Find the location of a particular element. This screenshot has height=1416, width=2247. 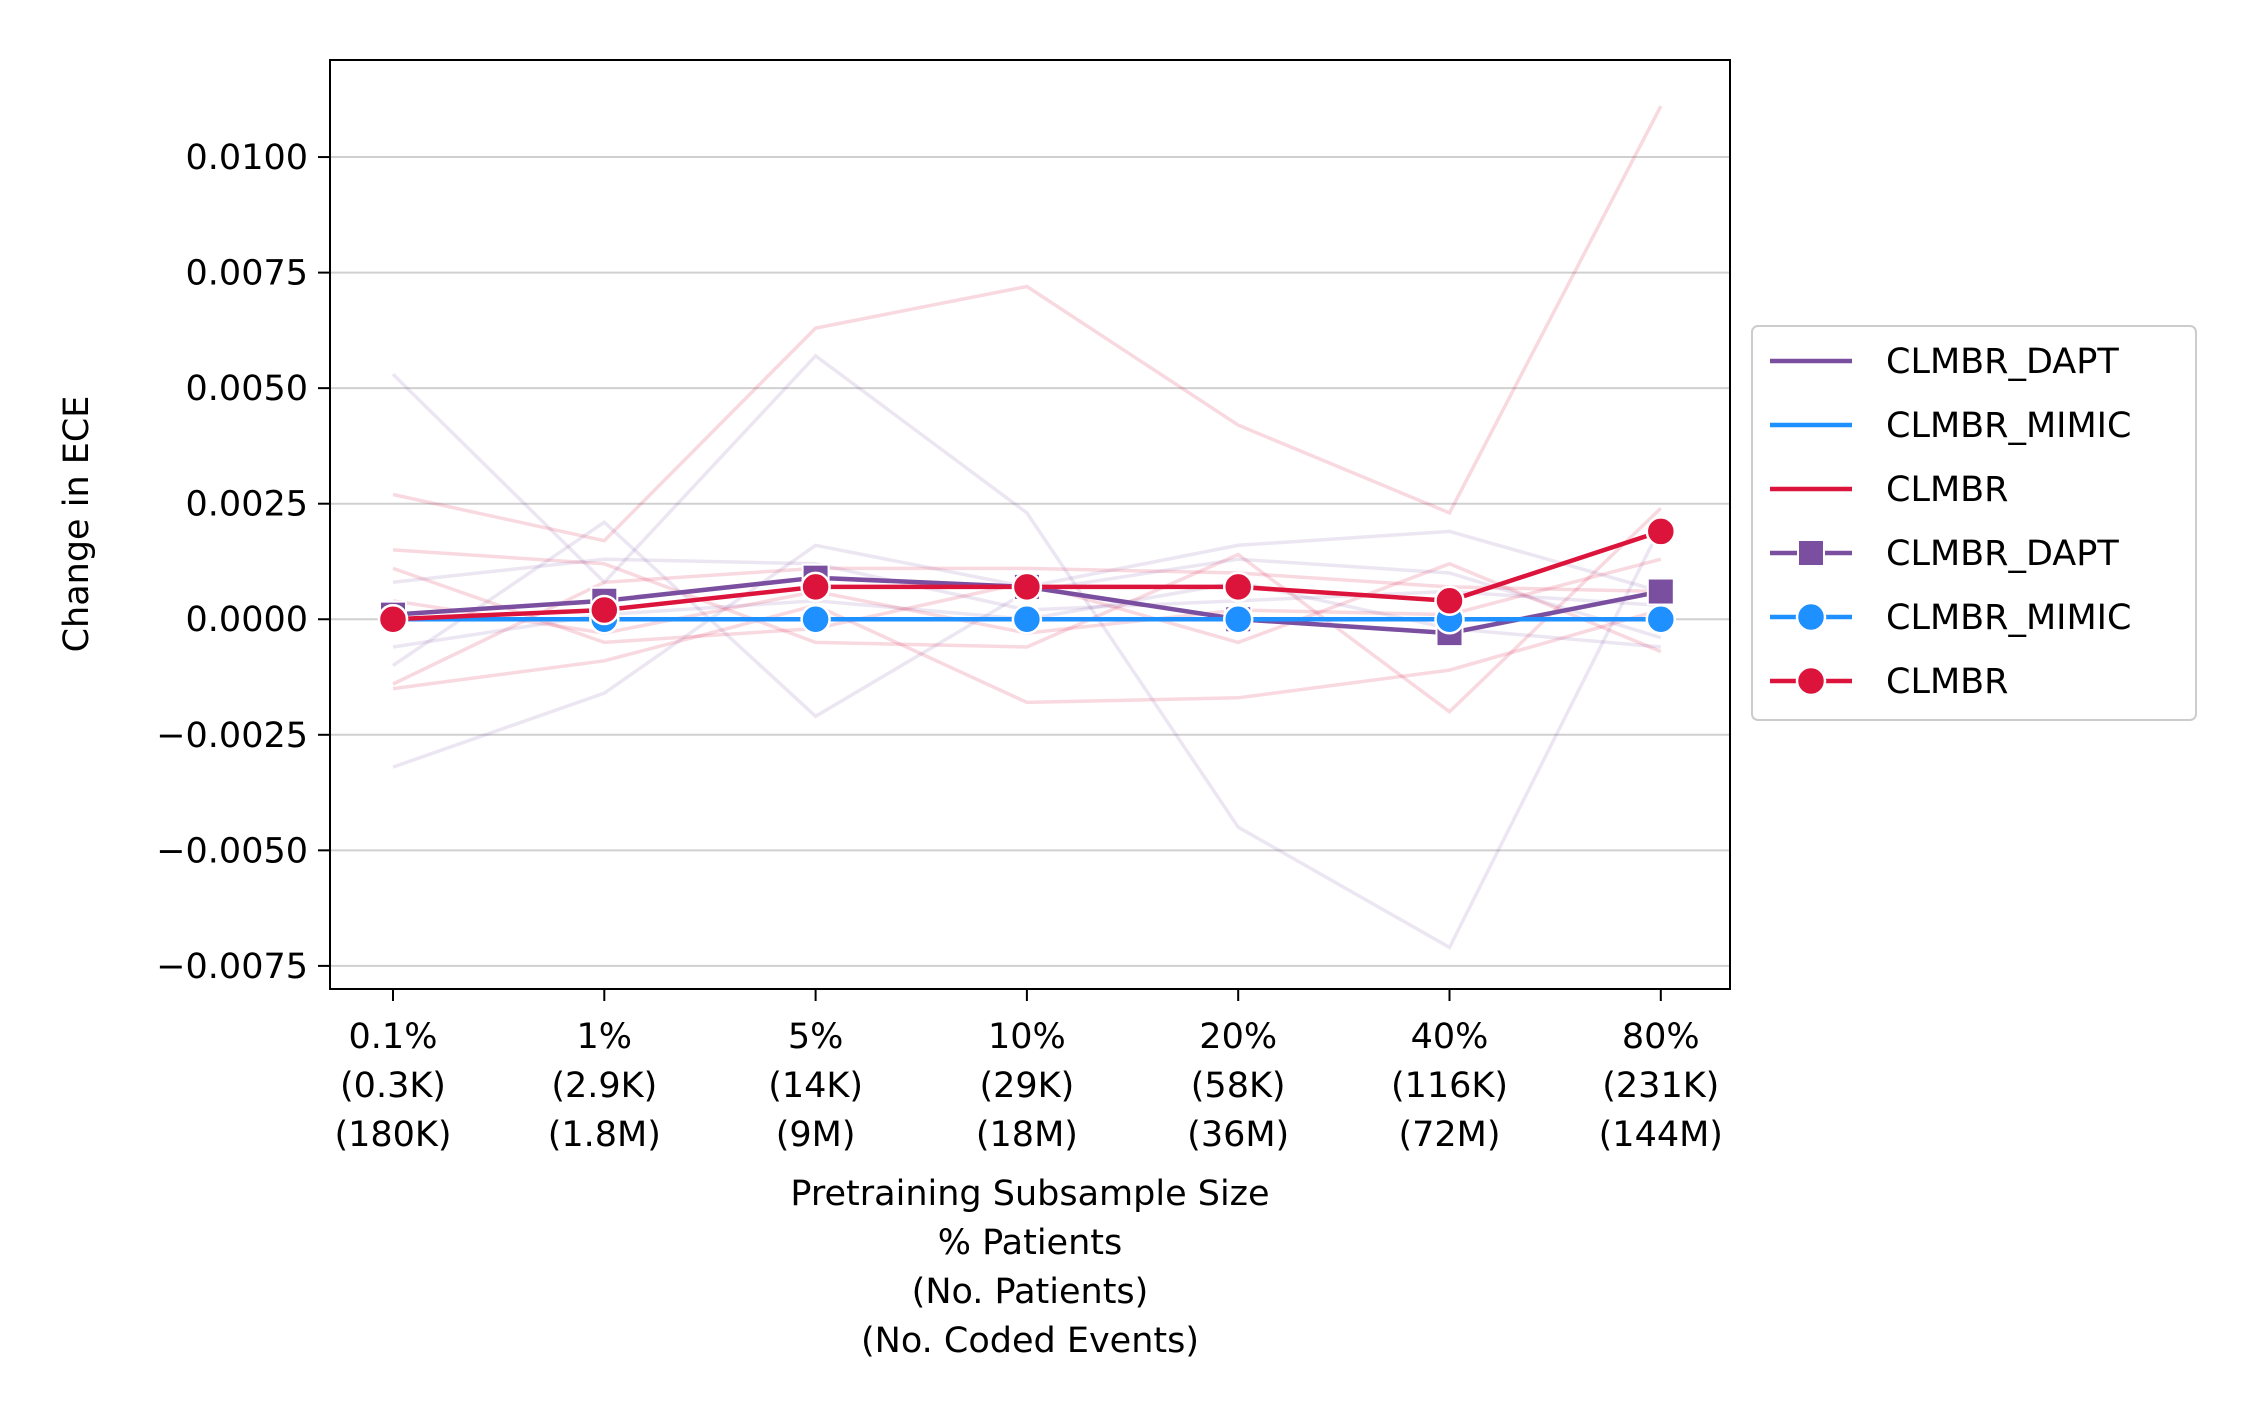

y-tick-label: 0.0075 is located at coordinates (247, 274).